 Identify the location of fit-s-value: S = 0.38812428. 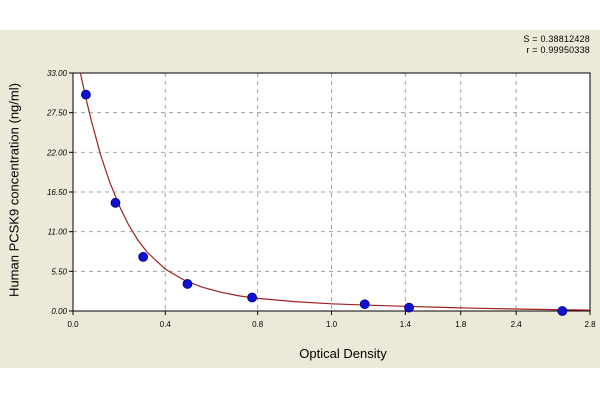
(556, 39).